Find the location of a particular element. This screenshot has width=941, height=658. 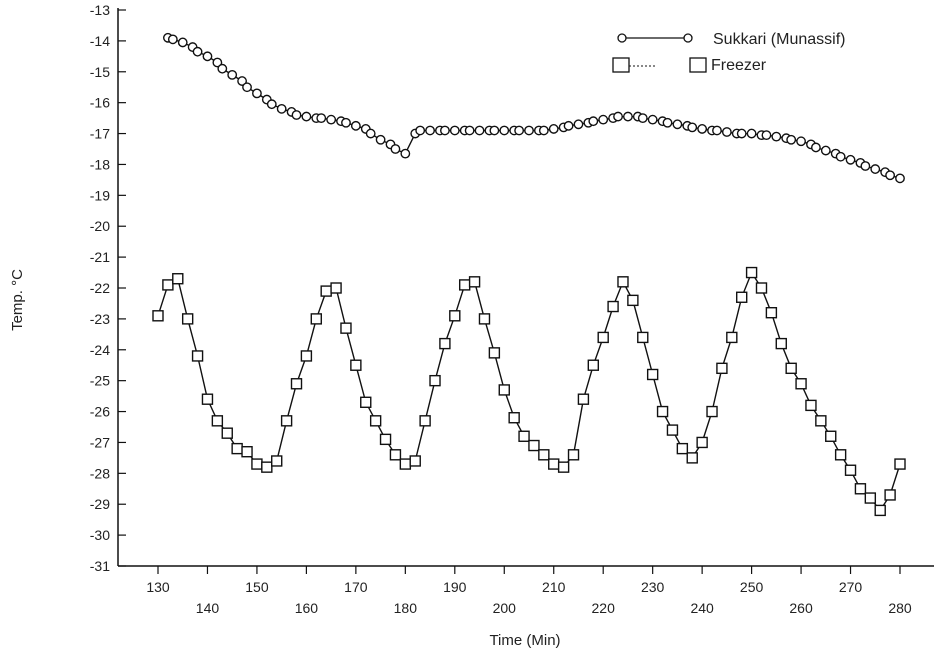

legend-marker-circle-left is located at coordinates (622, 38).